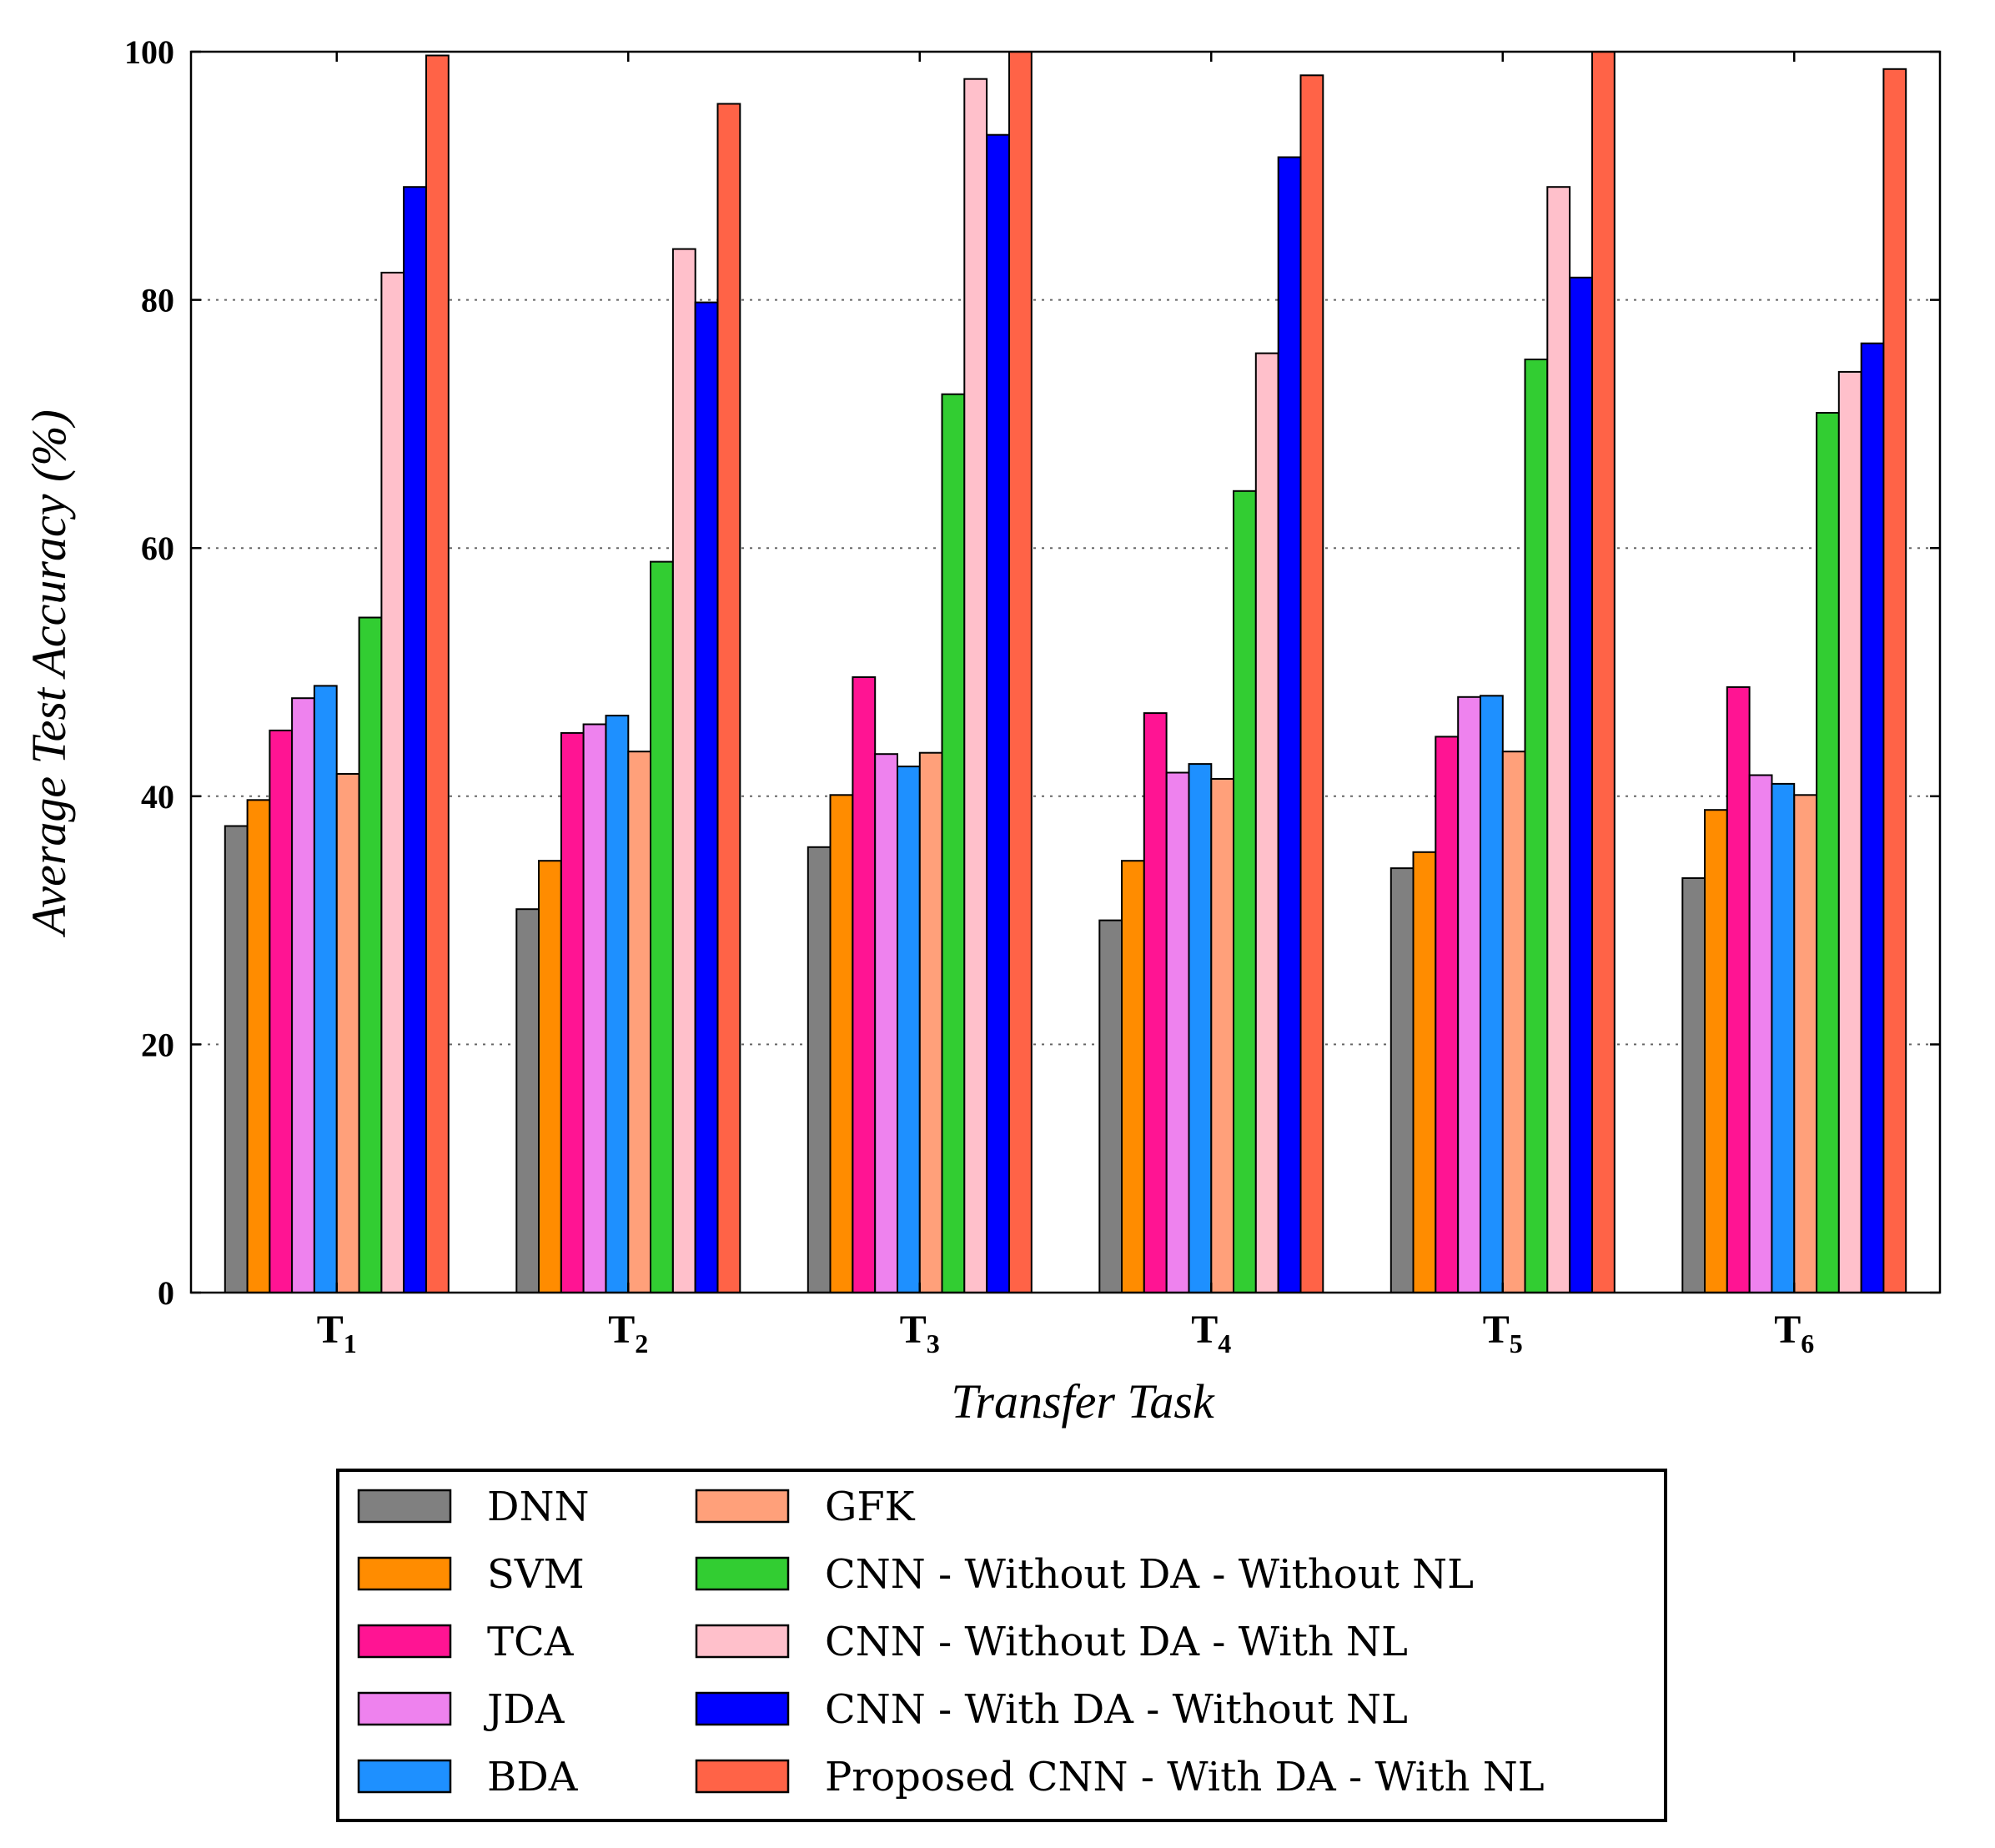 This screenshot has height=1848, width=1995. I want to click on legend-label: BDA, so click(533, 1777).